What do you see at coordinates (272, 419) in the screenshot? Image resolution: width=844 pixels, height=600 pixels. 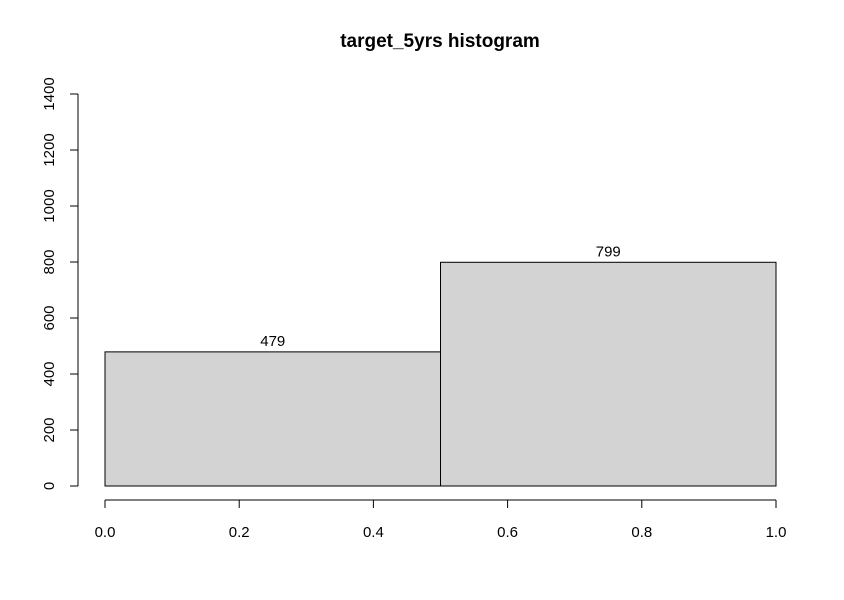 I see `histogram-bar` at bounding box center [272, 419].